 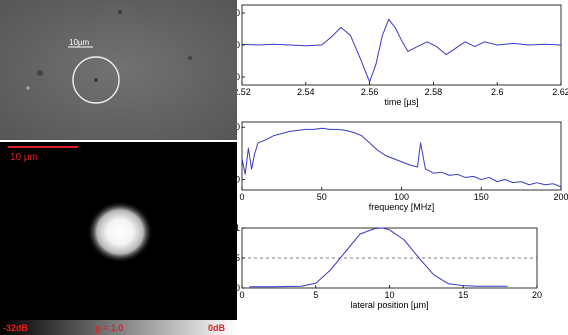 What do you see at coordinates (238, 13) in the screenshot?
I see `time-y-tick-label: 200` at bounding box center [238, 13].